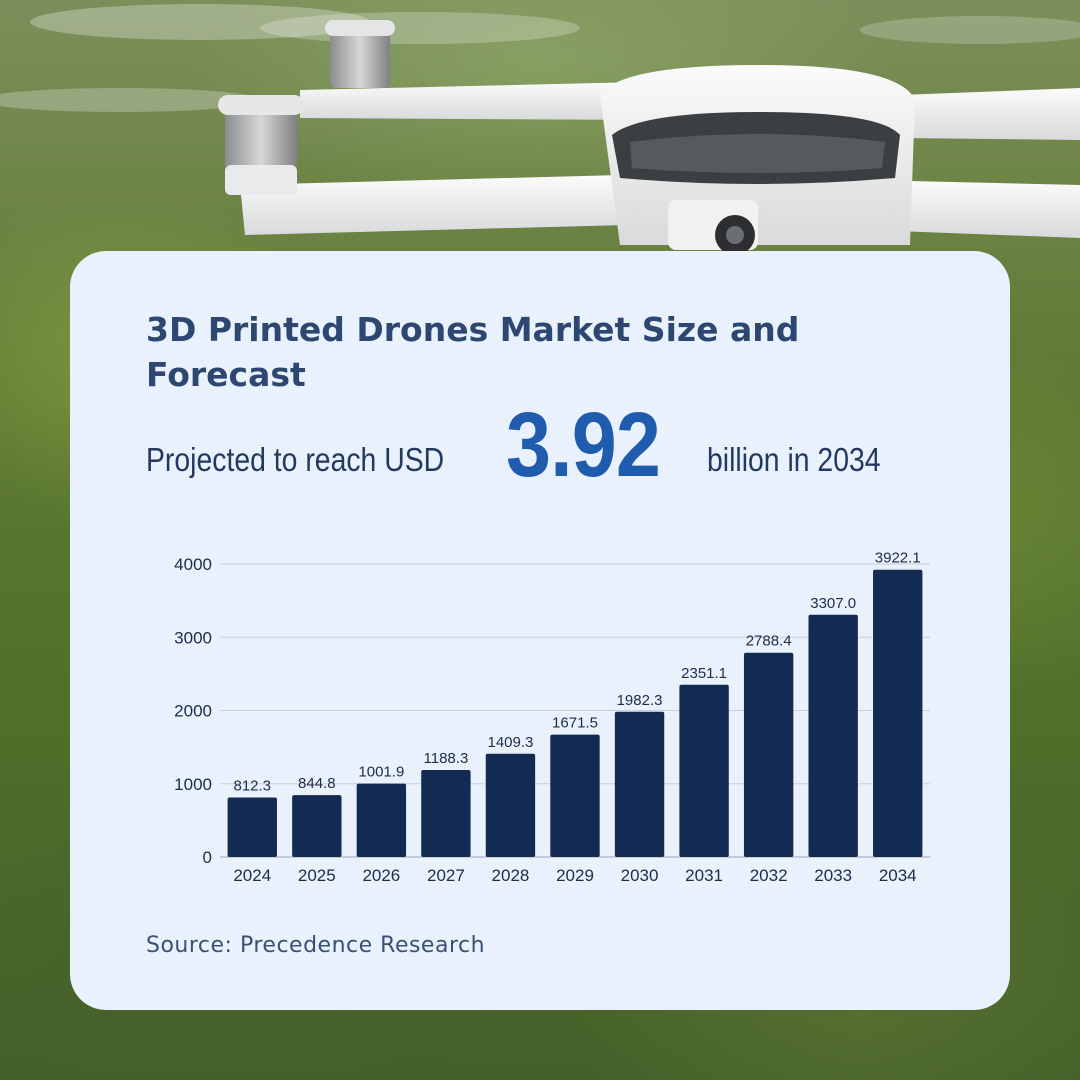 This screenshot has width=1080, height=1080. What do you see at coordinates (704, 875) in the screenshot?
I see `x-tick-label: 2031` at bounding box center [704, 875].